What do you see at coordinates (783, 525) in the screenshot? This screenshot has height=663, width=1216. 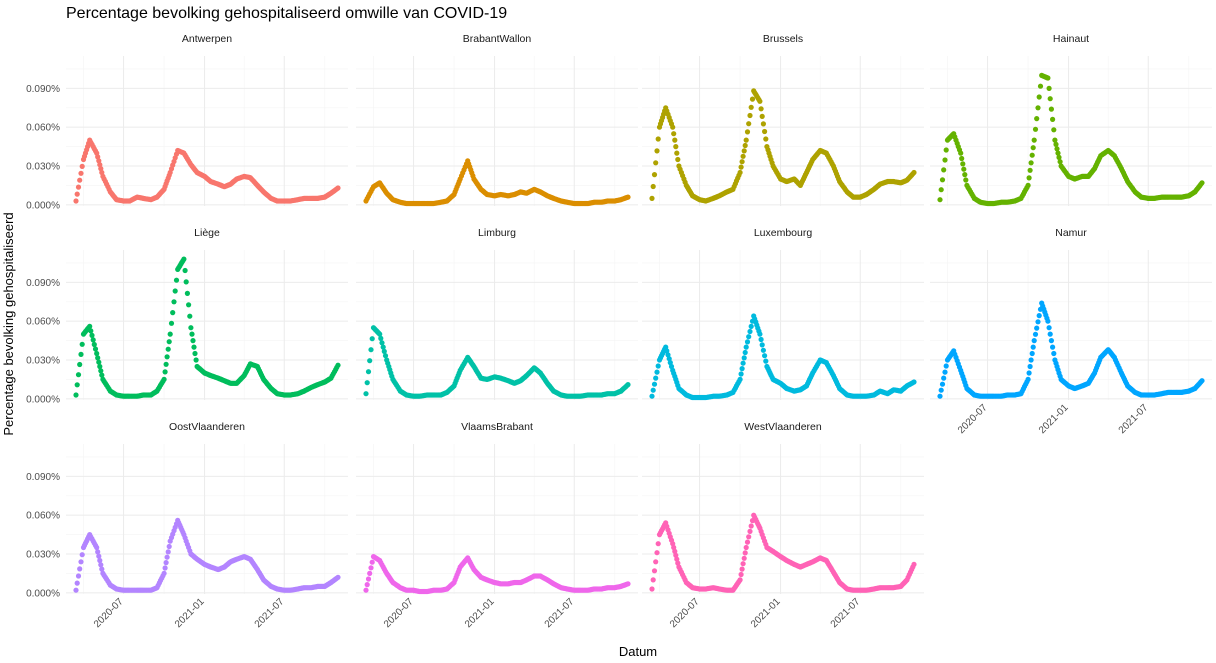 I see `facet-panel: WestVlaanderen 2020-07 2021-01 2021-07` at bounding box center [783, 525].